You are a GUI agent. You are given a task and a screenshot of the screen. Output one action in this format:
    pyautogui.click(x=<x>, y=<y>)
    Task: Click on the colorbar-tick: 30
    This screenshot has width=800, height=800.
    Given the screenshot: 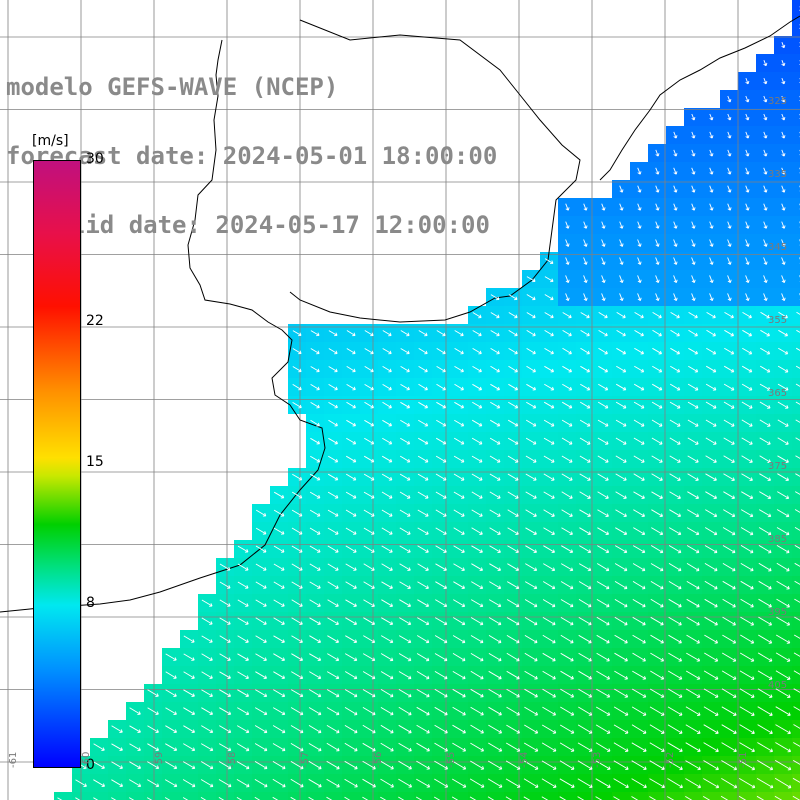 What is the action you would take?
    pyautogui.click(x=95, y=159)
    